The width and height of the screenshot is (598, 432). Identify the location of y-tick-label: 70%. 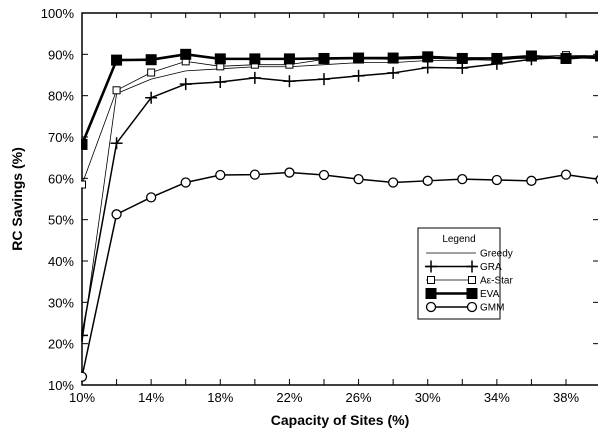
(61, 137).